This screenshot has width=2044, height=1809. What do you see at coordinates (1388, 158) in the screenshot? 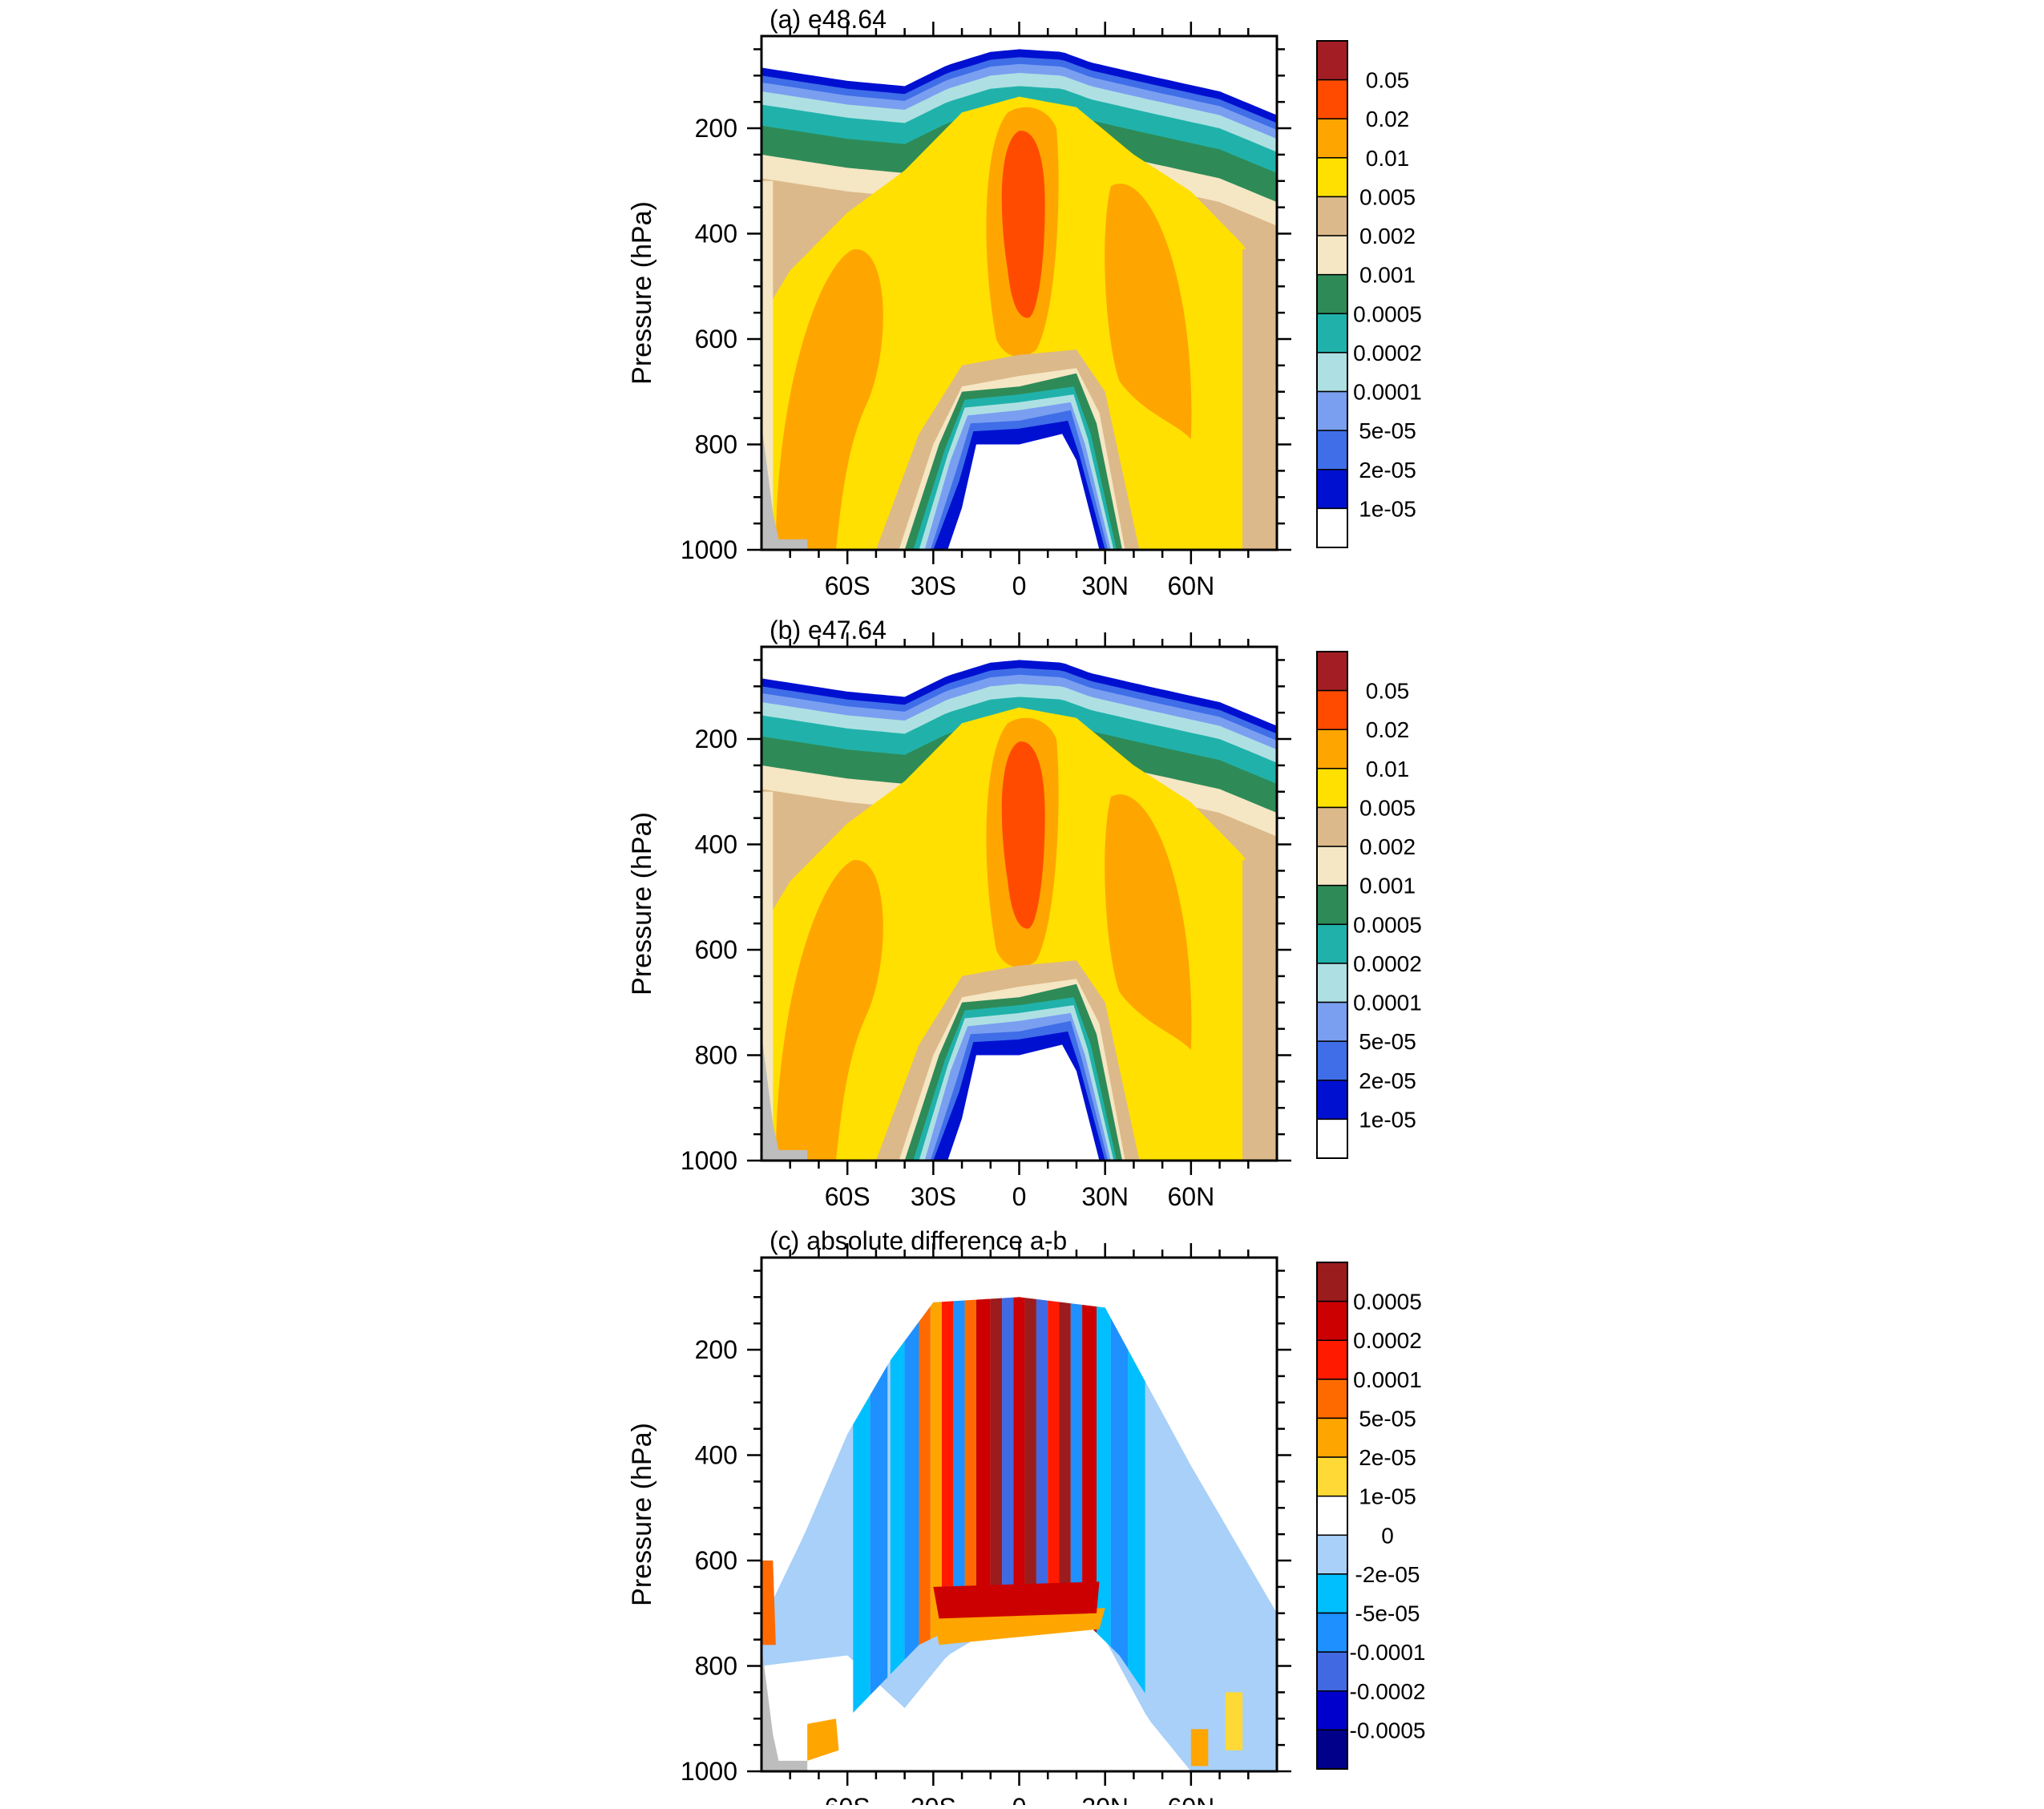
I see `colorbar-label: 0.01` at bounding box center [1388, 158].